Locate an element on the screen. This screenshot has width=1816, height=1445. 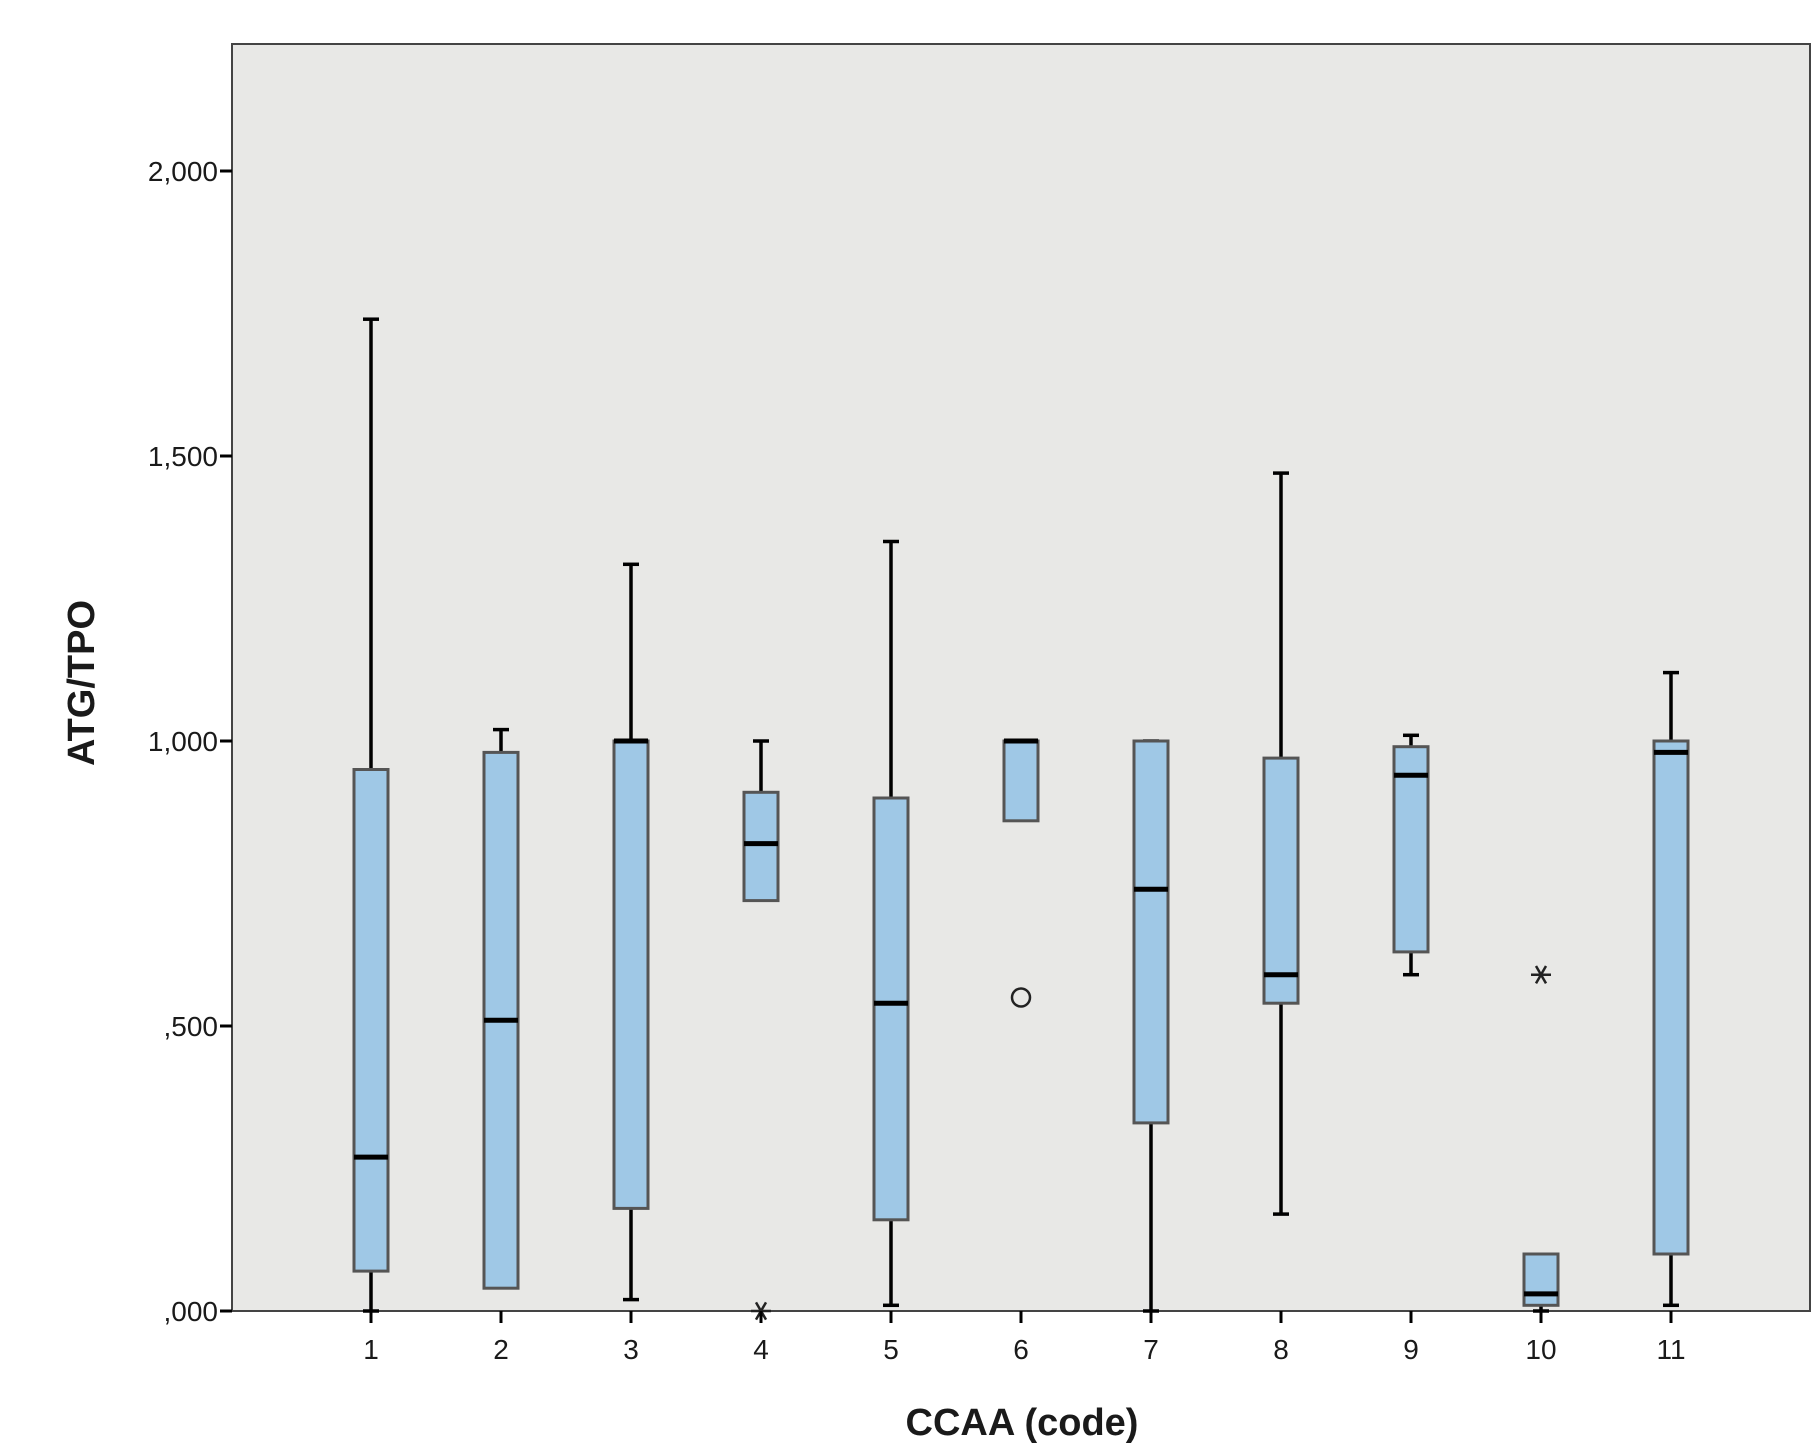
x-tick-label: 2 is located at coordinates (501, 1349).